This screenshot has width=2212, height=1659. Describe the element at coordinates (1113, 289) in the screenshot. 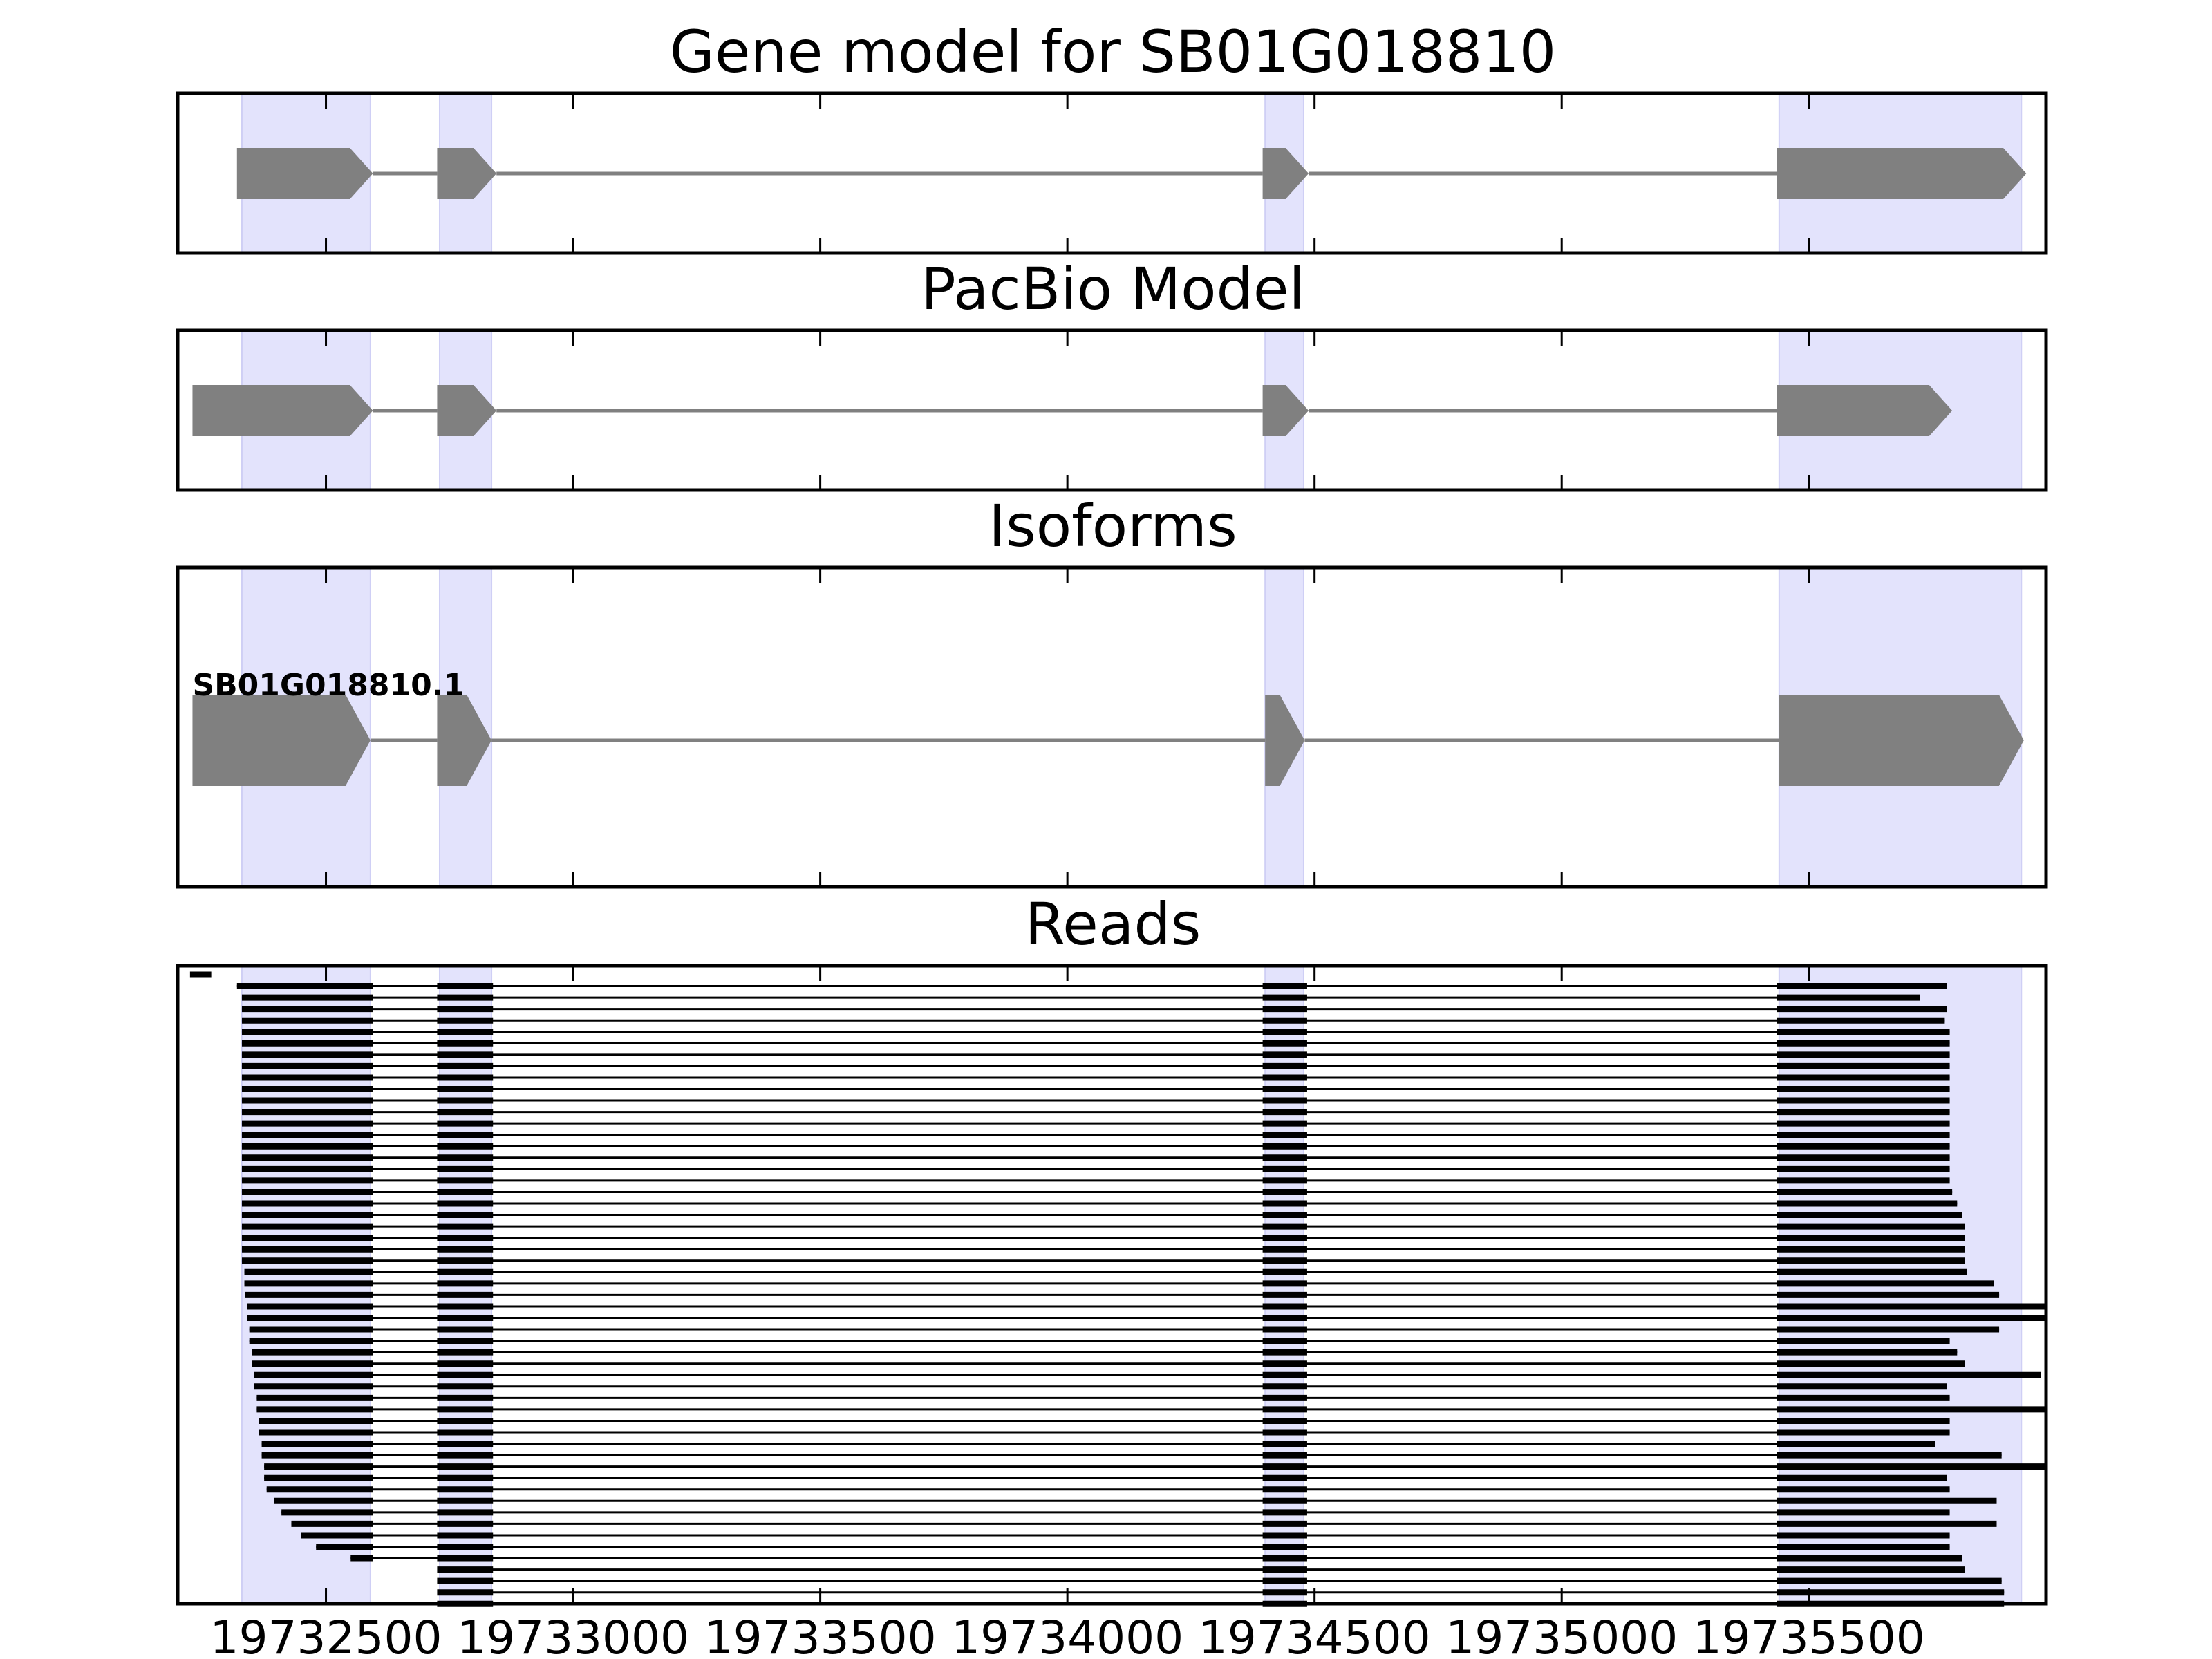

I see `pacbio-model-title: PacBio Model` at that location.